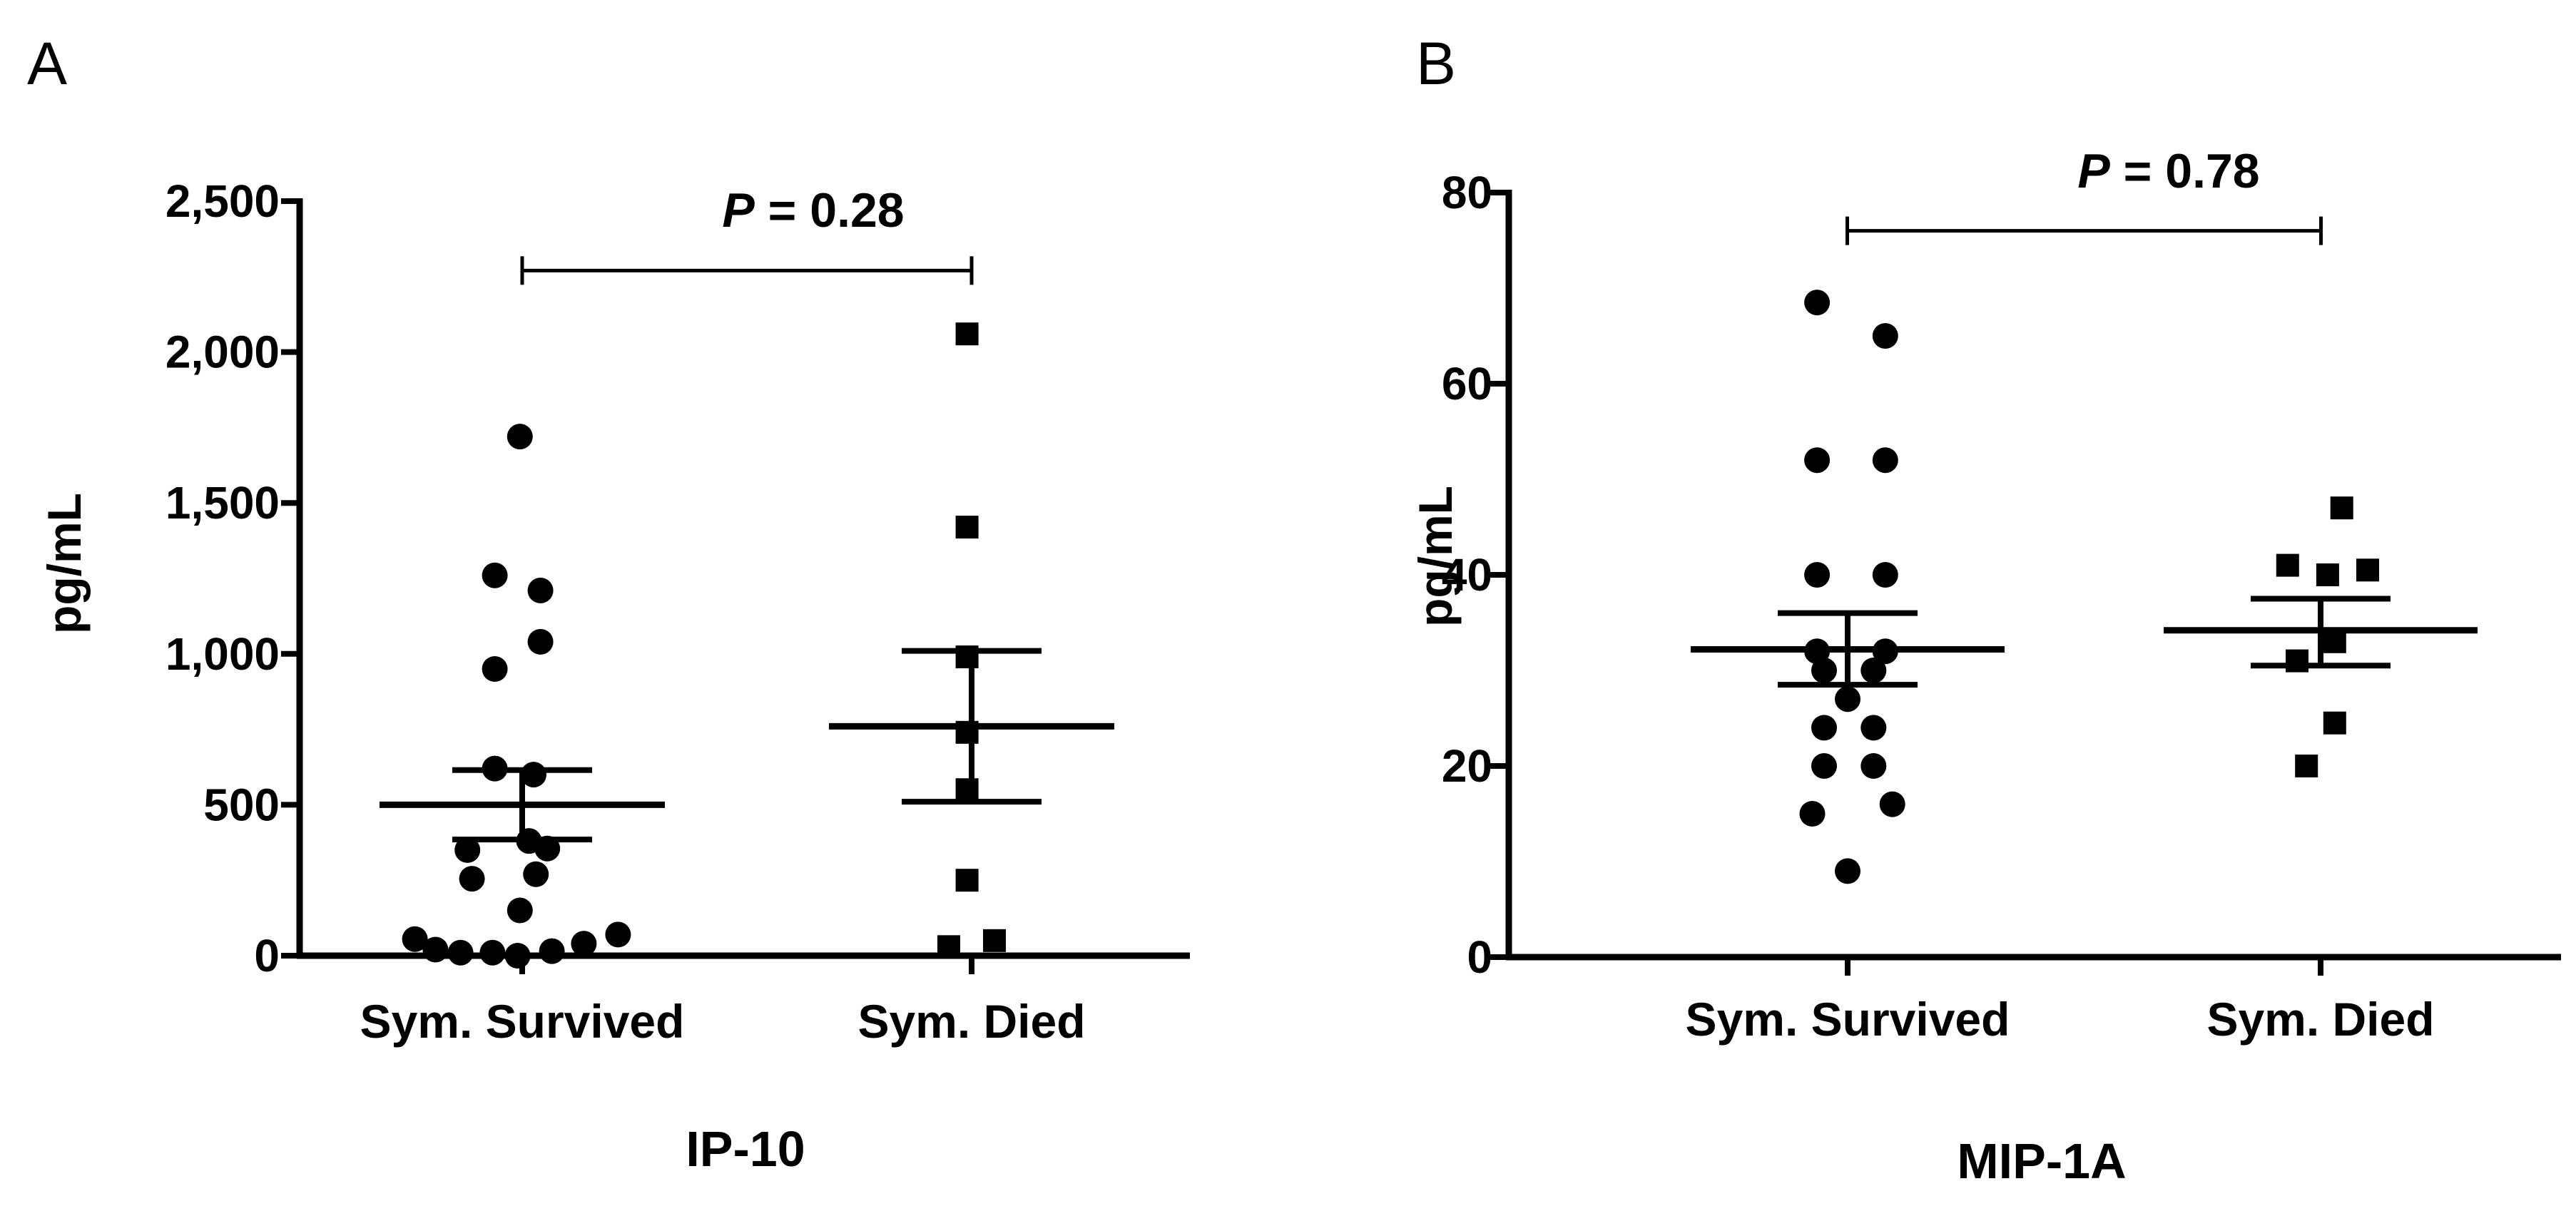 Image resolution: width=2576 pixels, height=1221 pixels. What do you see at coordinates (1467, 575) in the screenshot?
I see `y-tick-label: 40` at bounding box center [1467, 575].